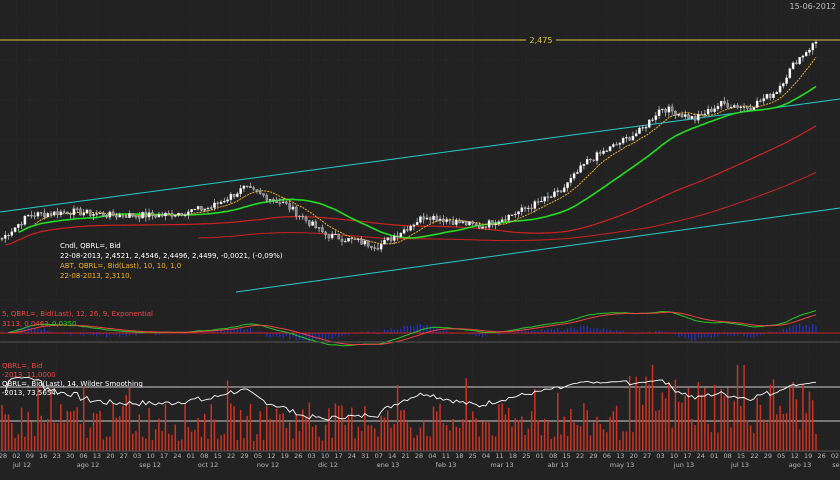 The image size is (840, 480). I want to click on x-tick-label: 26, so click(821, 456).